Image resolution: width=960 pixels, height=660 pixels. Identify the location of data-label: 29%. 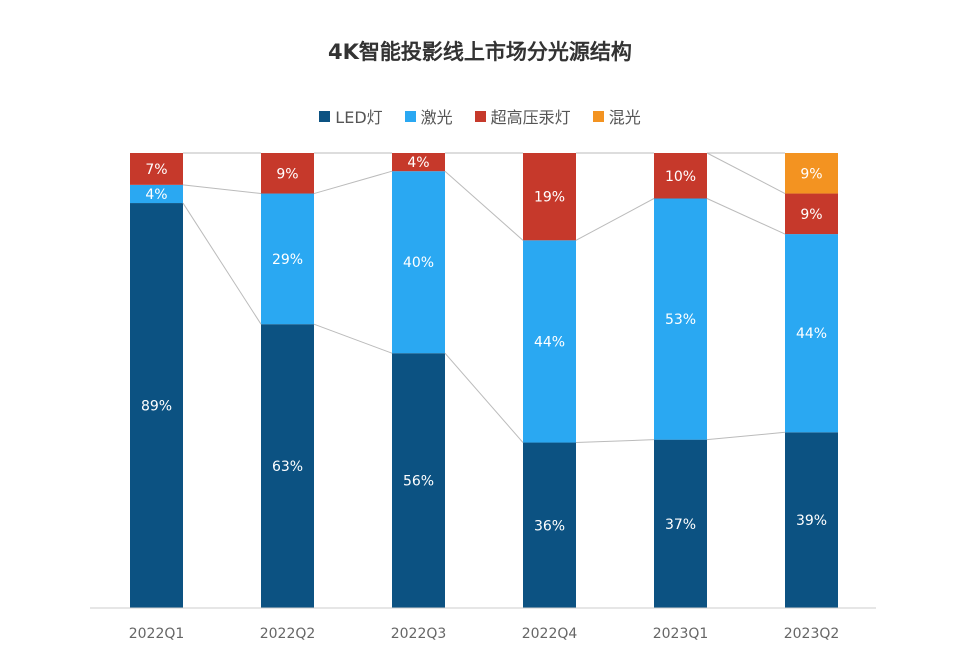
(287, 260).